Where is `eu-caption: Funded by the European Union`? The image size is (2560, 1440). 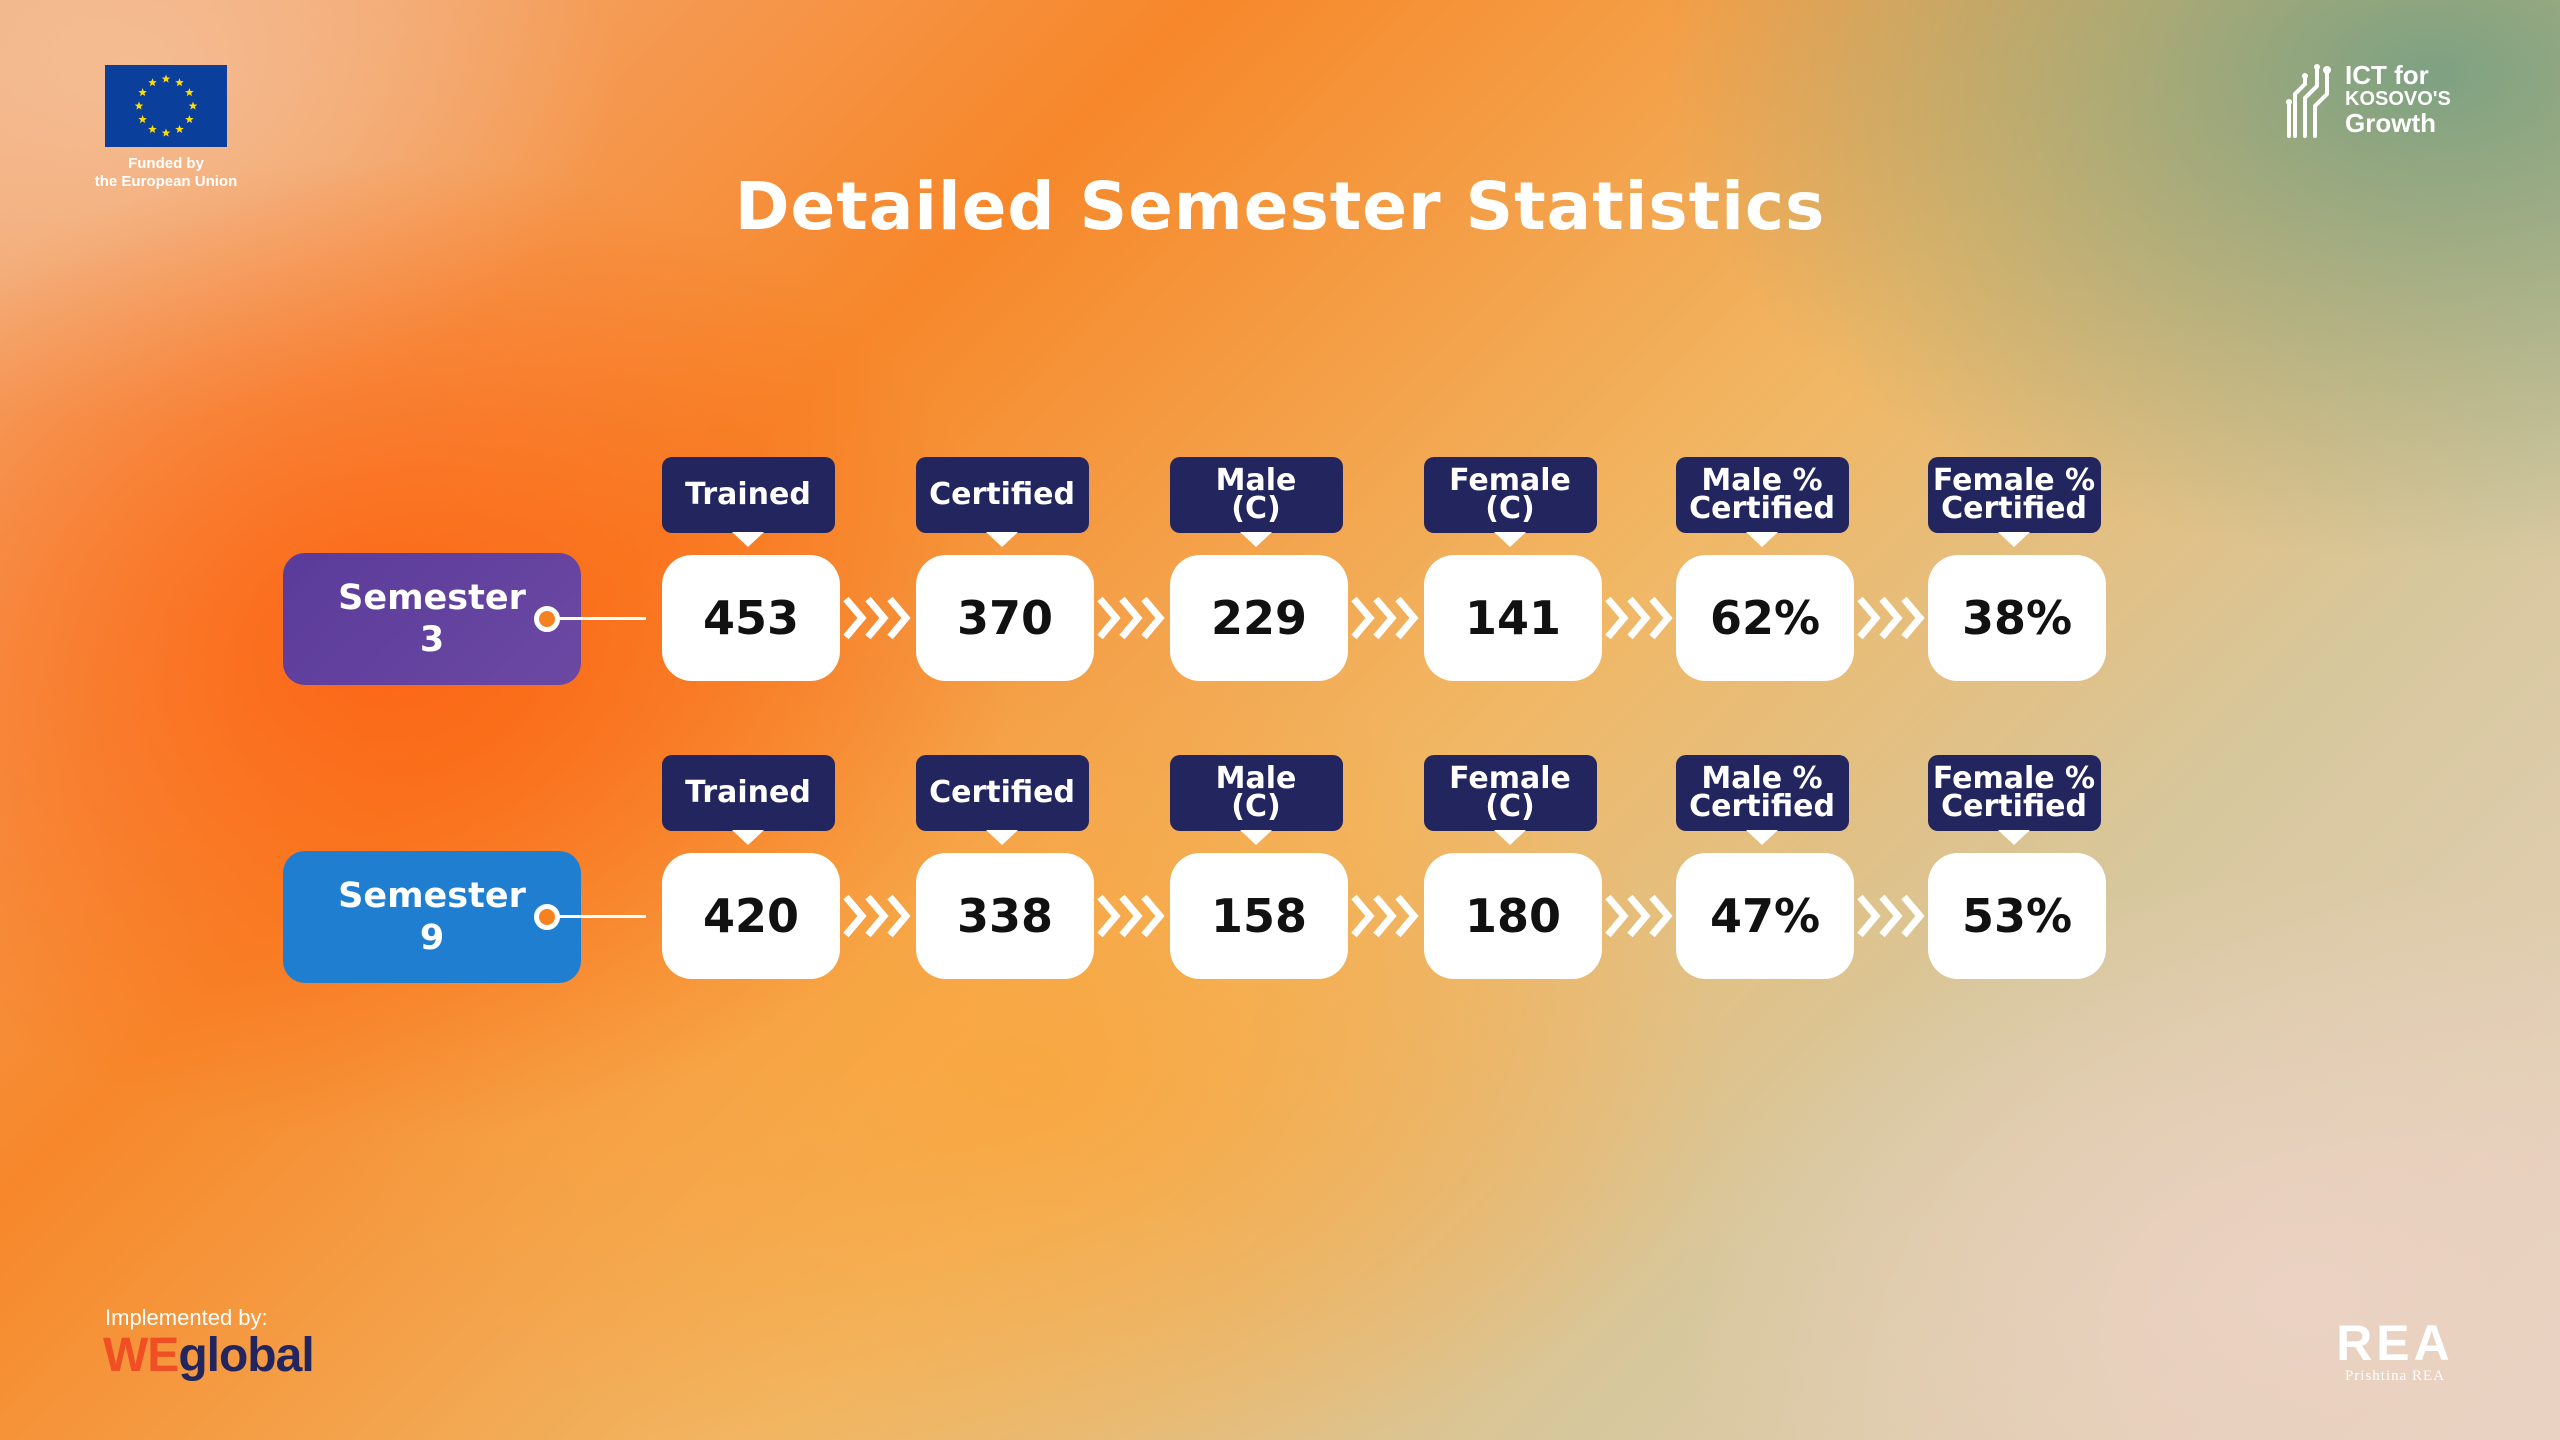
eu-caption: Funded by the European Union is located at coordinates (166, 173).